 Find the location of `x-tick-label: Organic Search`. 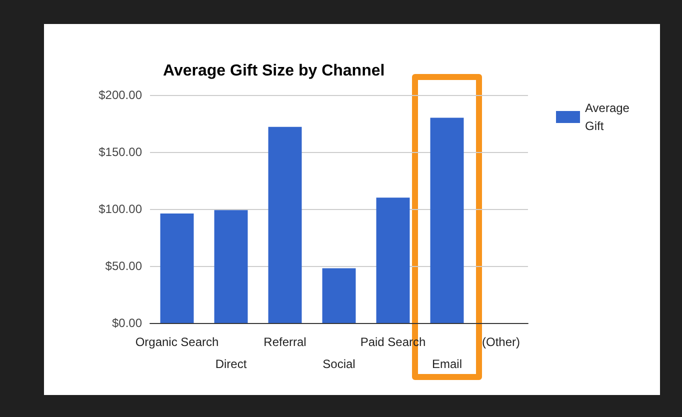

x-tick-label: Organic Search is located at coordinates (177, 342).